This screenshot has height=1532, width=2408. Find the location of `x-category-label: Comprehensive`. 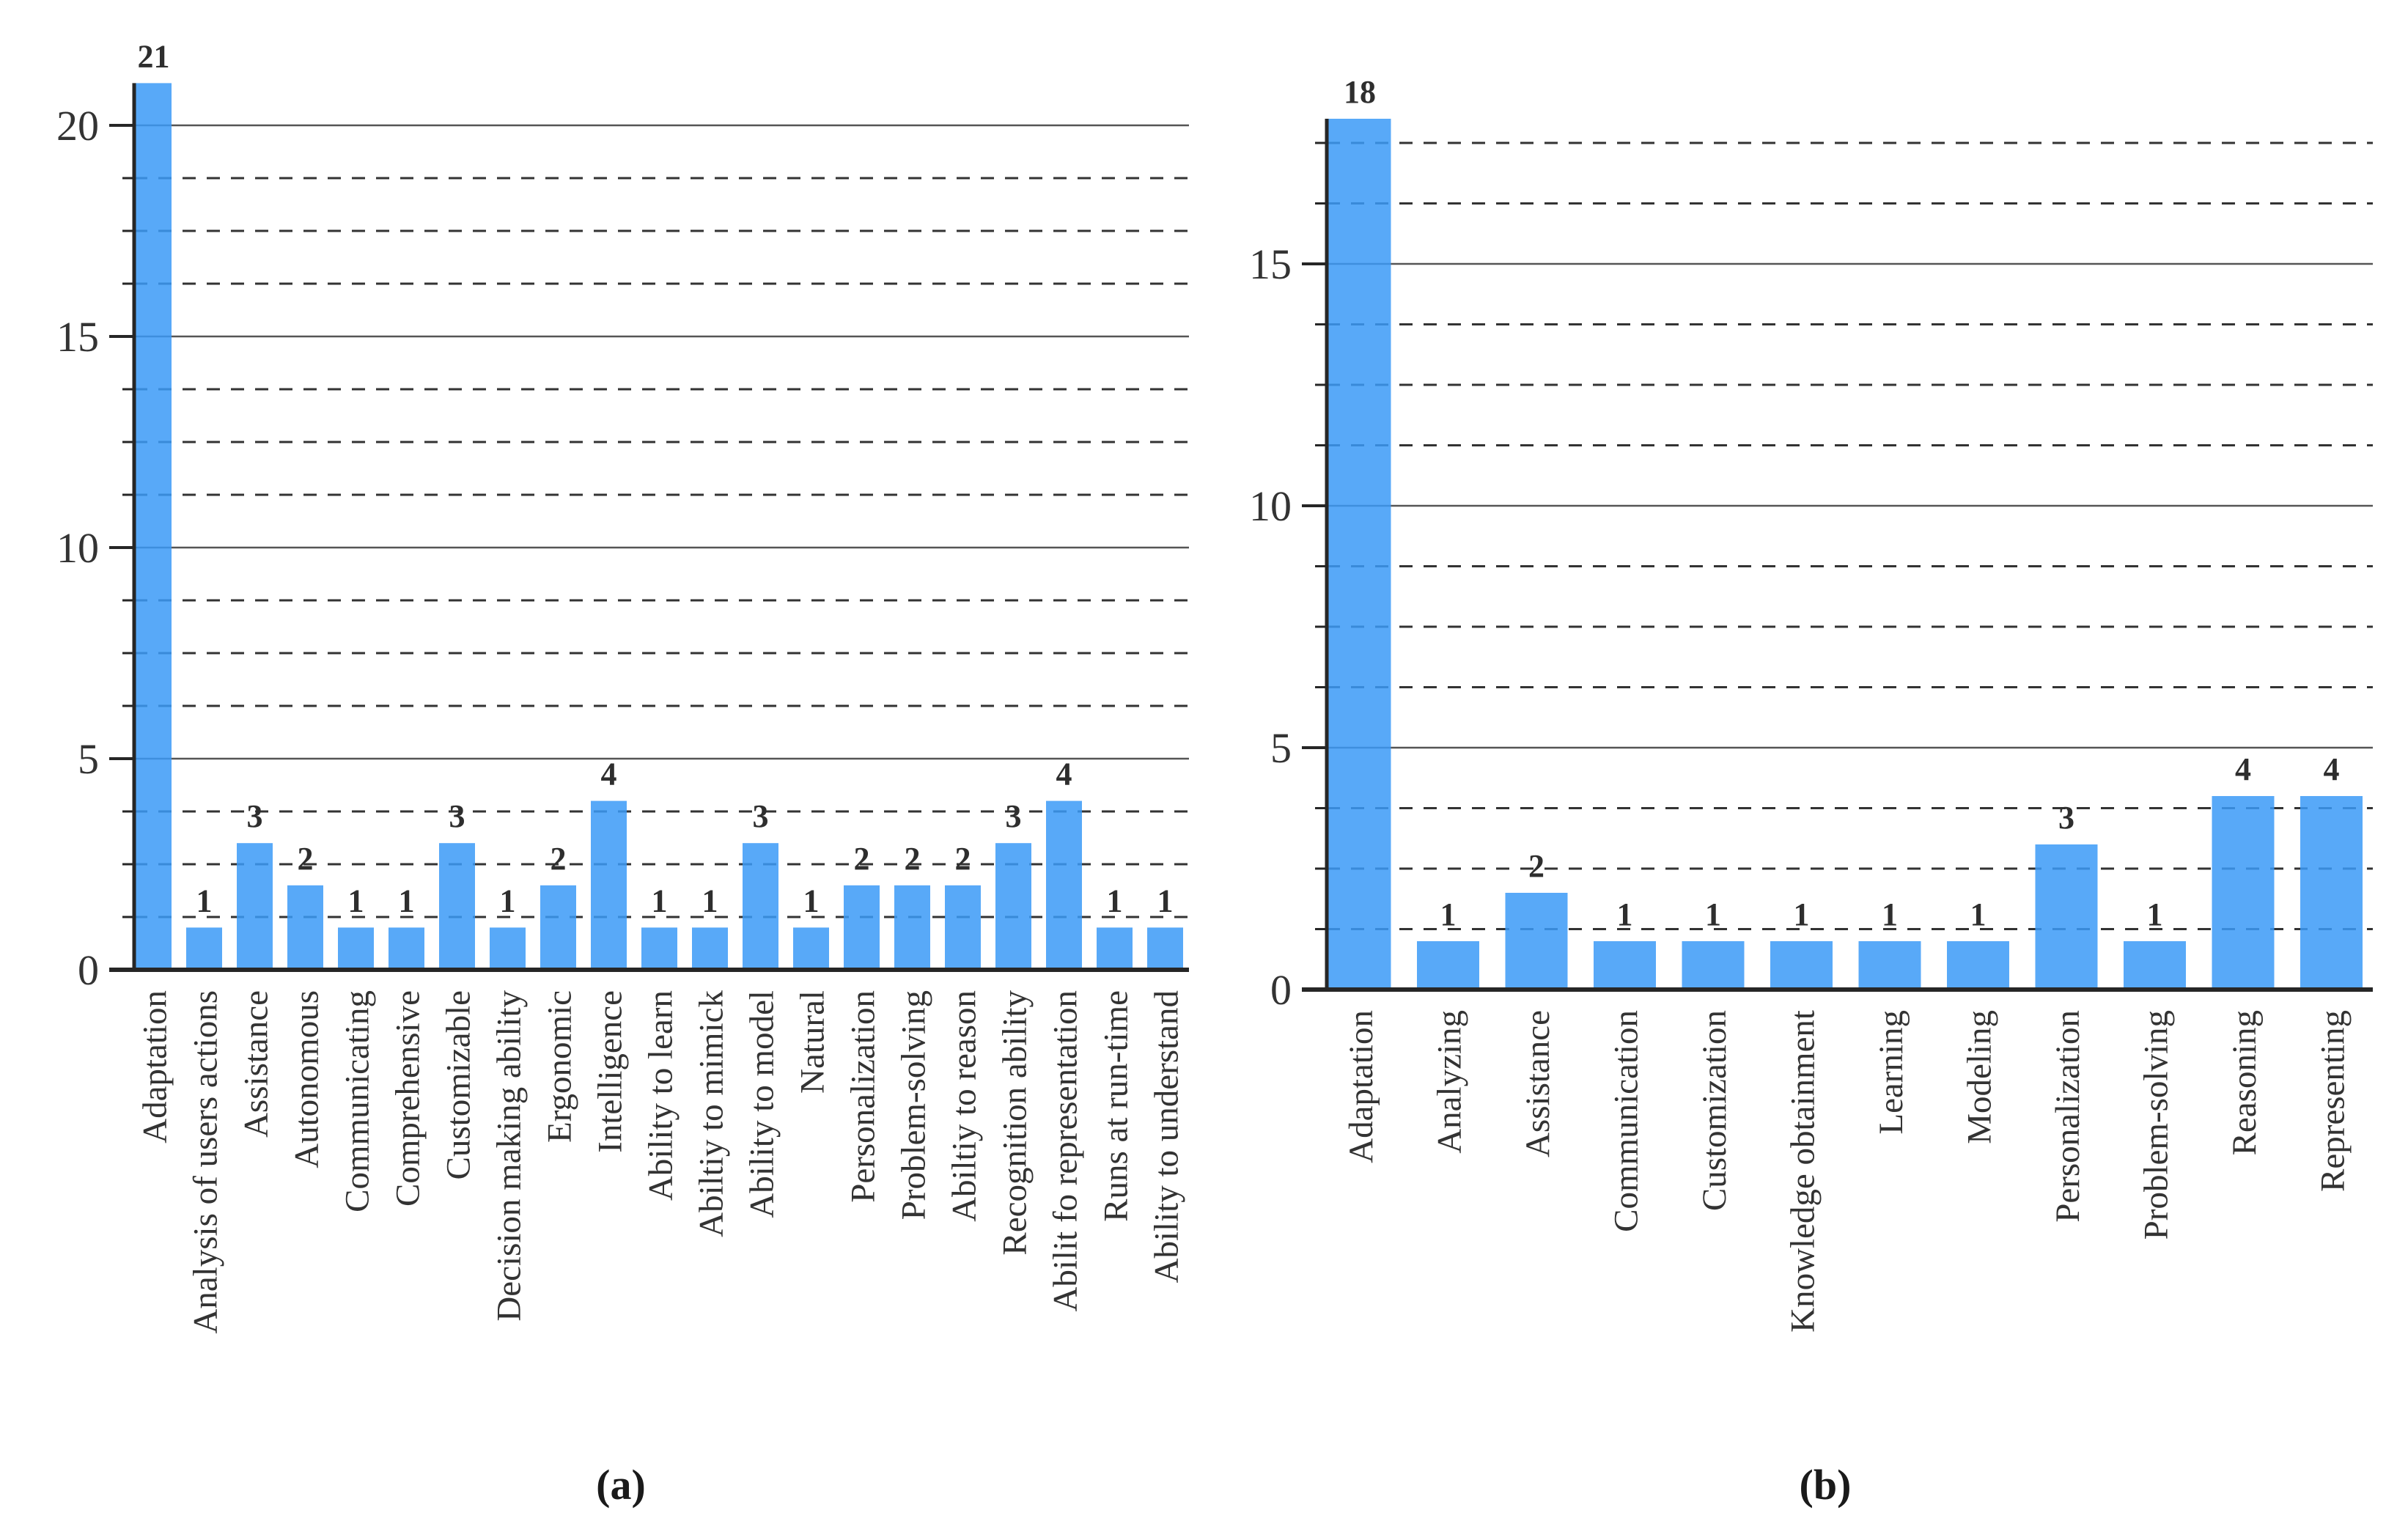

x-category-label: Comprehensive is located at coordinates (408, 1098).